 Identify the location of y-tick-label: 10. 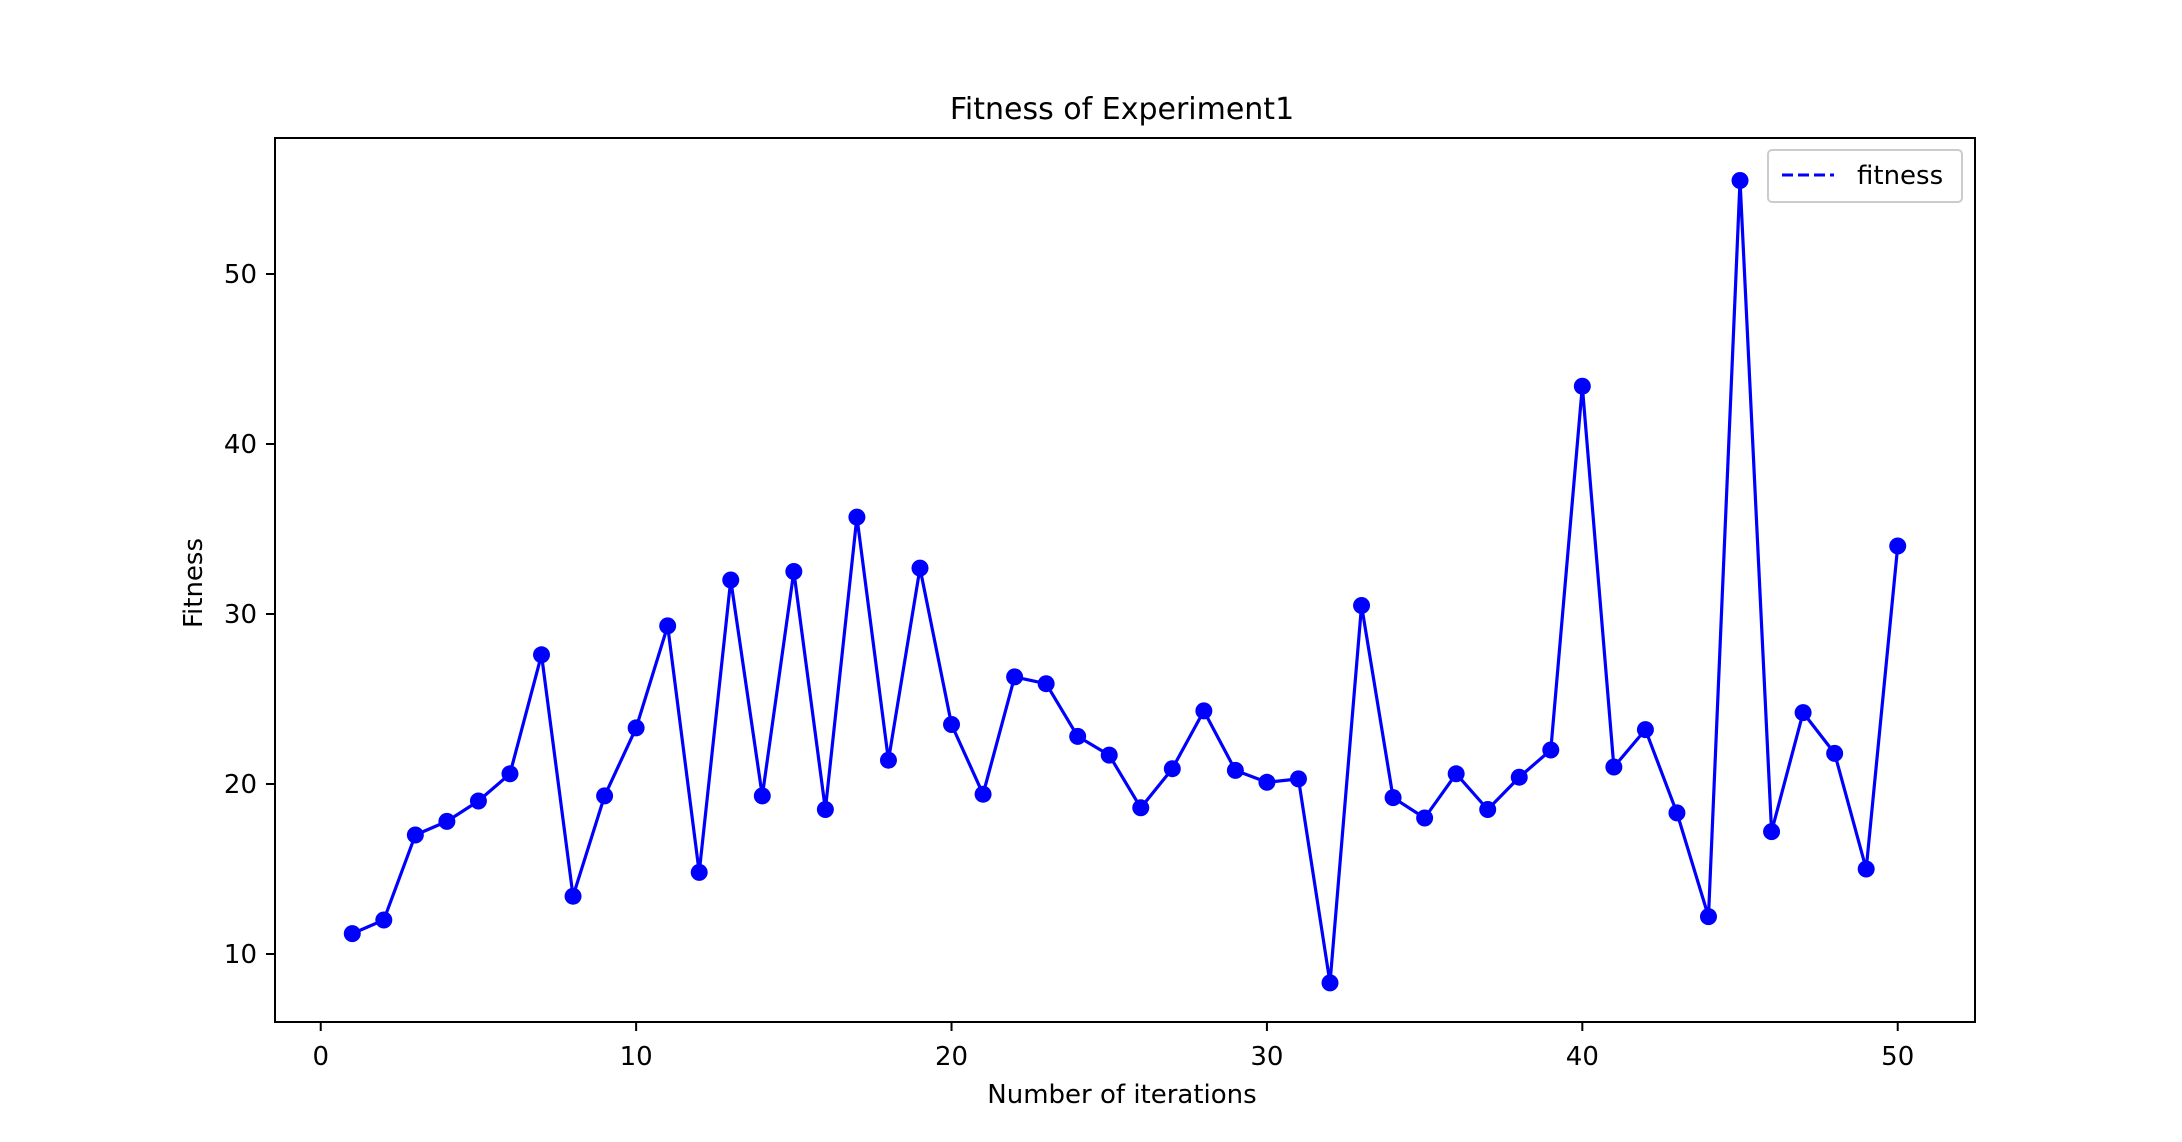
(240, 955).